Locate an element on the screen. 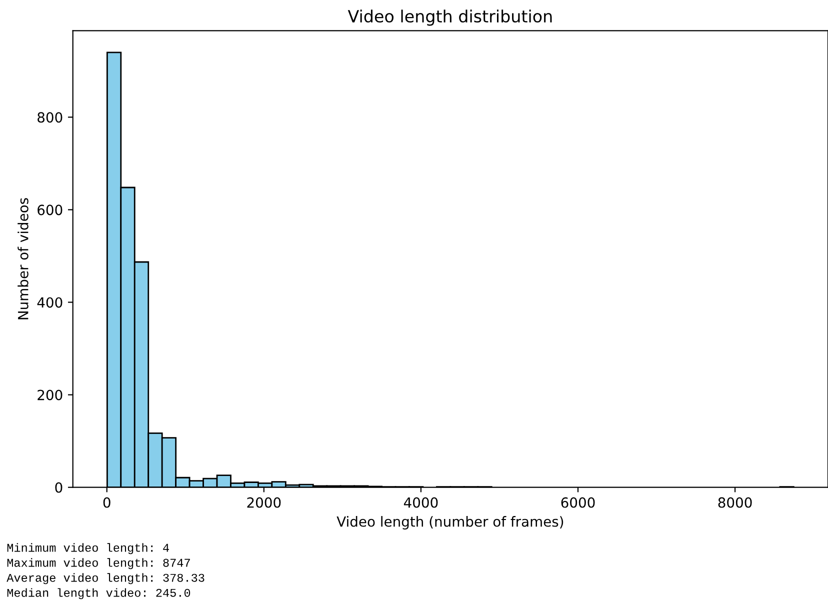 This screenshot has width=828, height=613. x-axis-title: Video length (number of frames) is located at coordinates (450, 523).